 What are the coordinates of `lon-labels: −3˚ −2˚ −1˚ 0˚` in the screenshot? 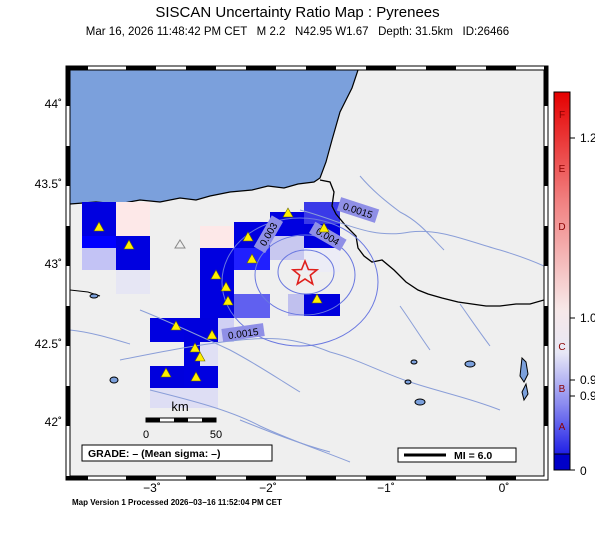 It's located at (326, 488).